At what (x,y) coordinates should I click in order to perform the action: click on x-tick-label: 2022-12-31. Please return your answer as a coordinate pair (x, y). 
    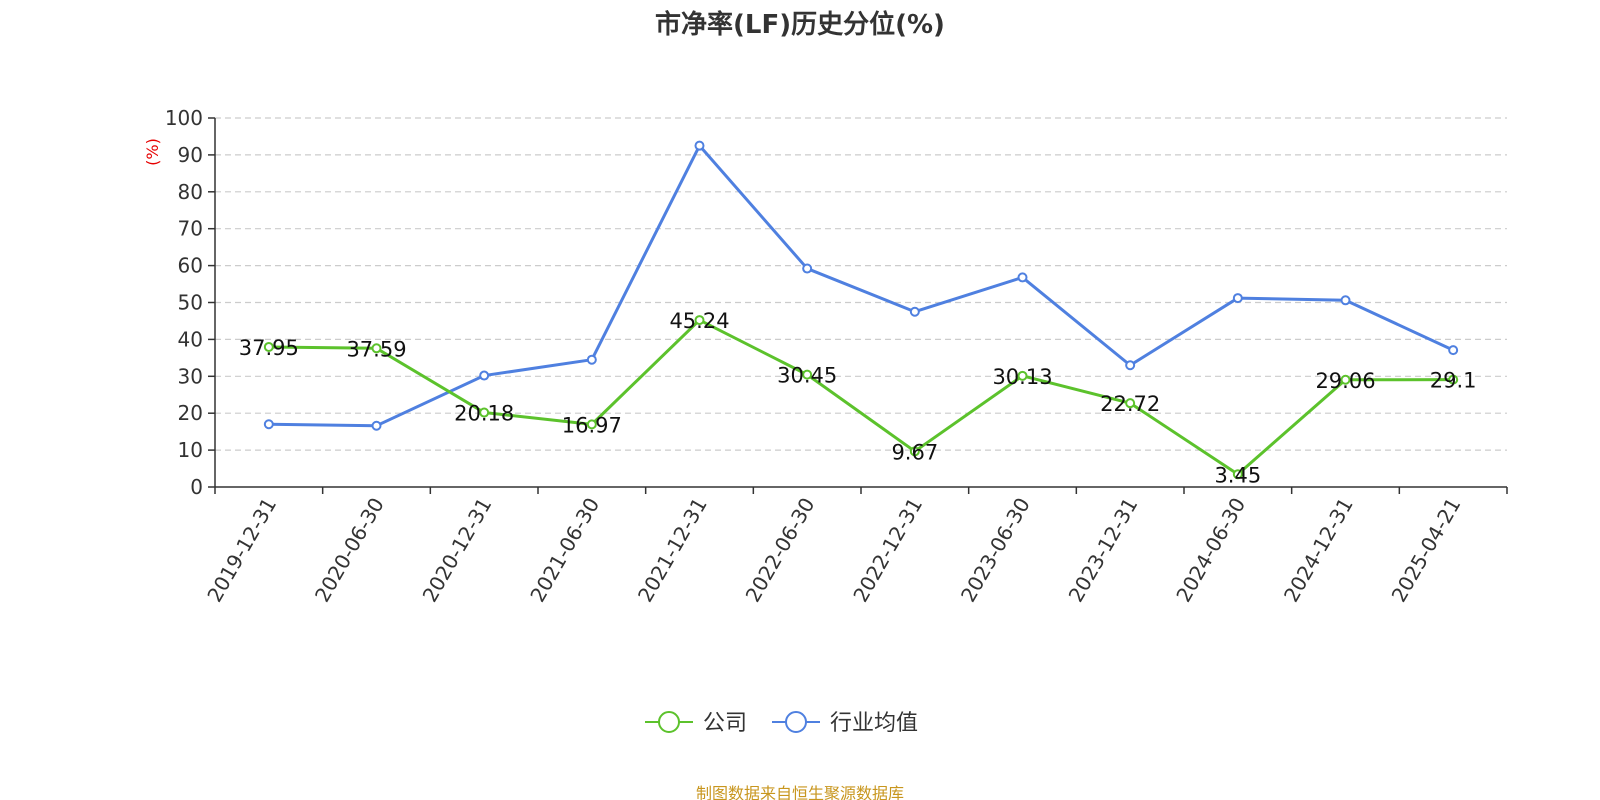
    Looking at the image, I should click on (887, 550).